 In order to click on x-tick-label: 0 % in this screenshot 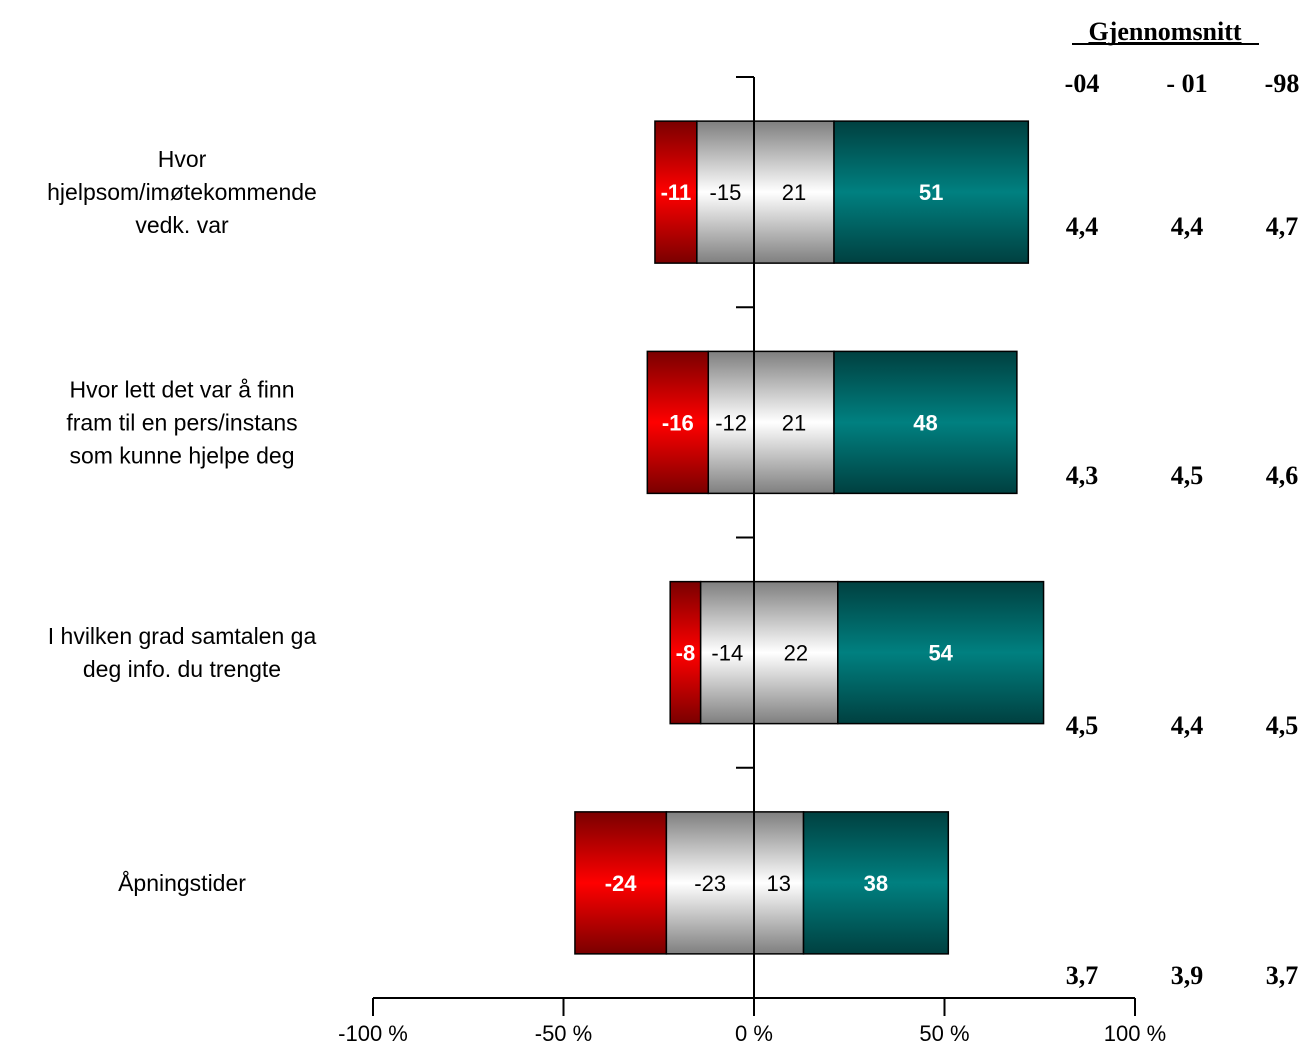, I will do `click(754, 1033)`.